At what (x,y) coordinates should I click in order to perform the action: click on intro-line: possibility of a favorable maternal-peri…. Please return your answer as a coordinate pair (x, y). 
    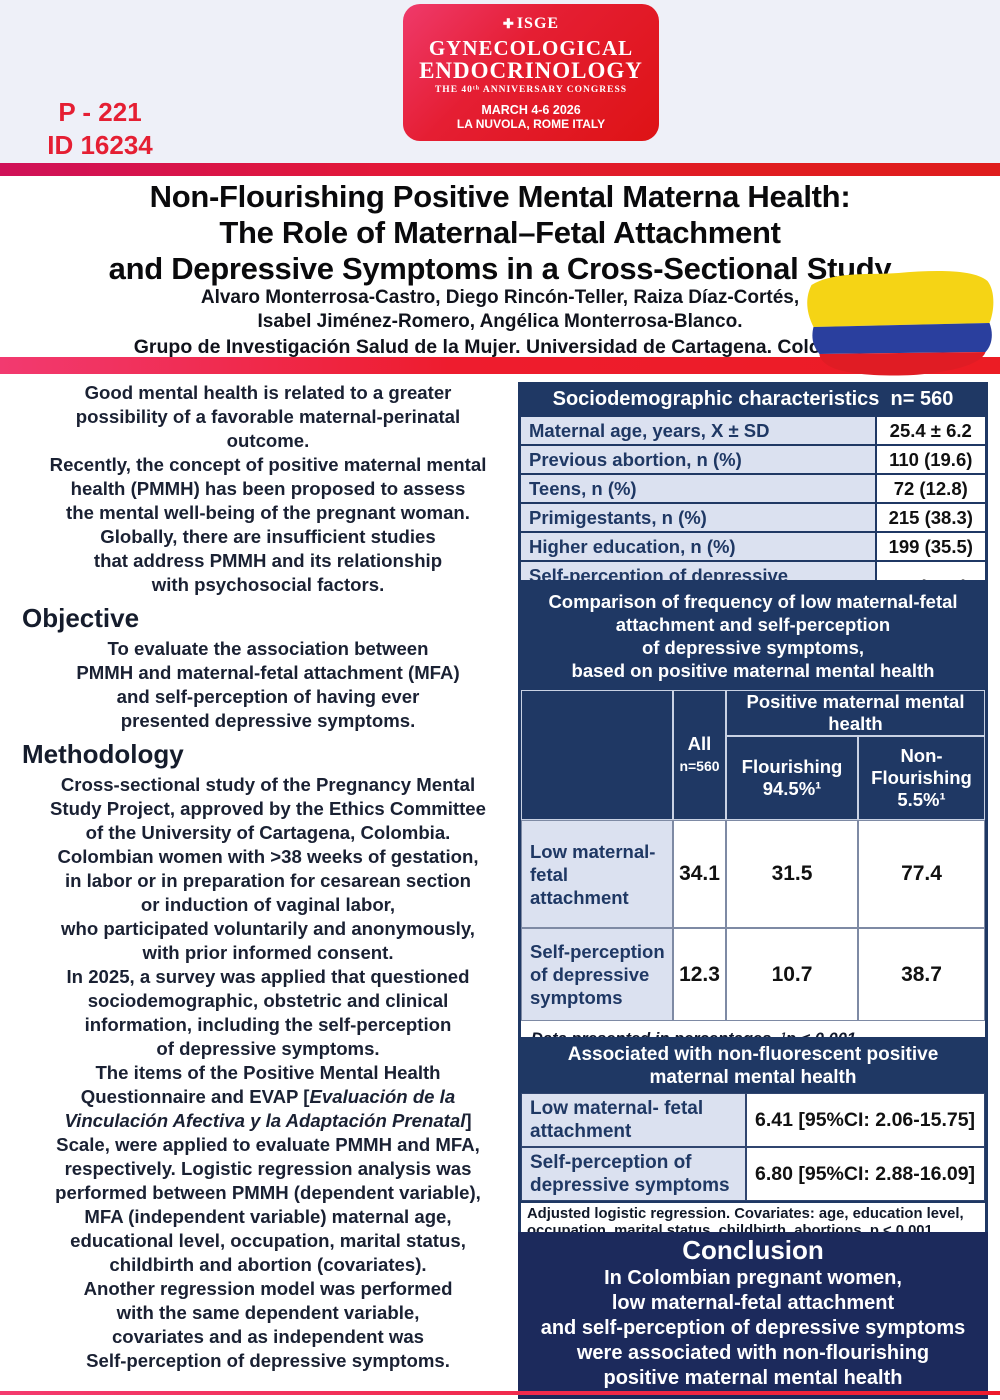
    Looking at the image, I should click on (268, 416).